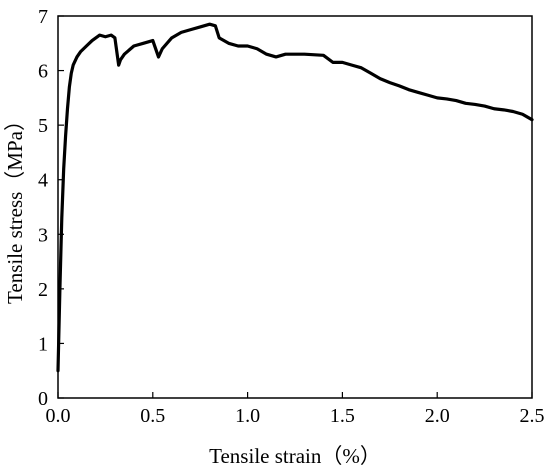  Describe the element at coordinates (43, 126) in the screenshot. I see `y-tick-label: 5` at that location.